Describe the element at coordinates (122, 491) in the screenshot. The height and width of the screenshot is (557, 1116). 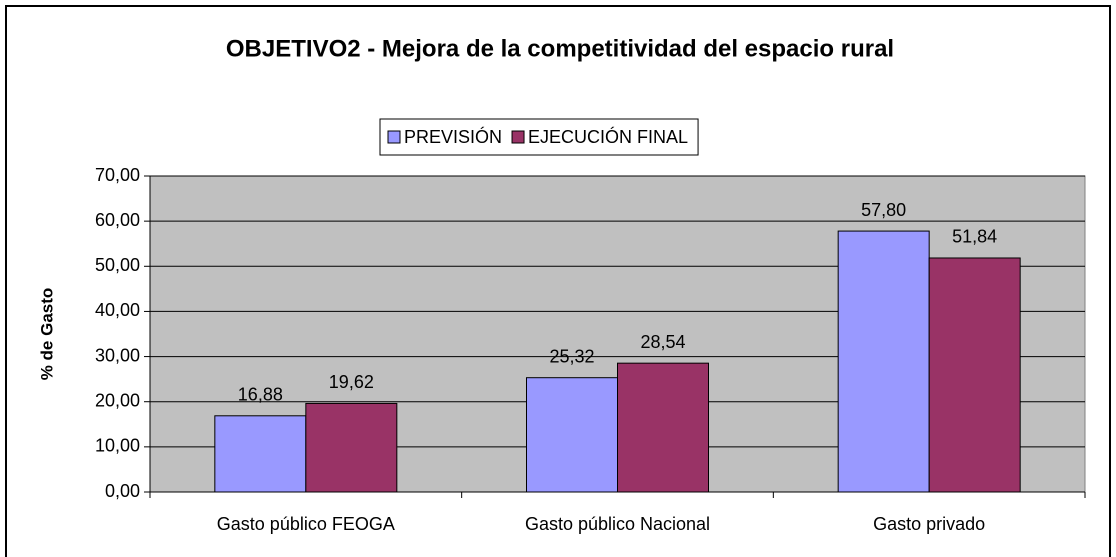
I see `y-tick-label: 0,00` at that location.